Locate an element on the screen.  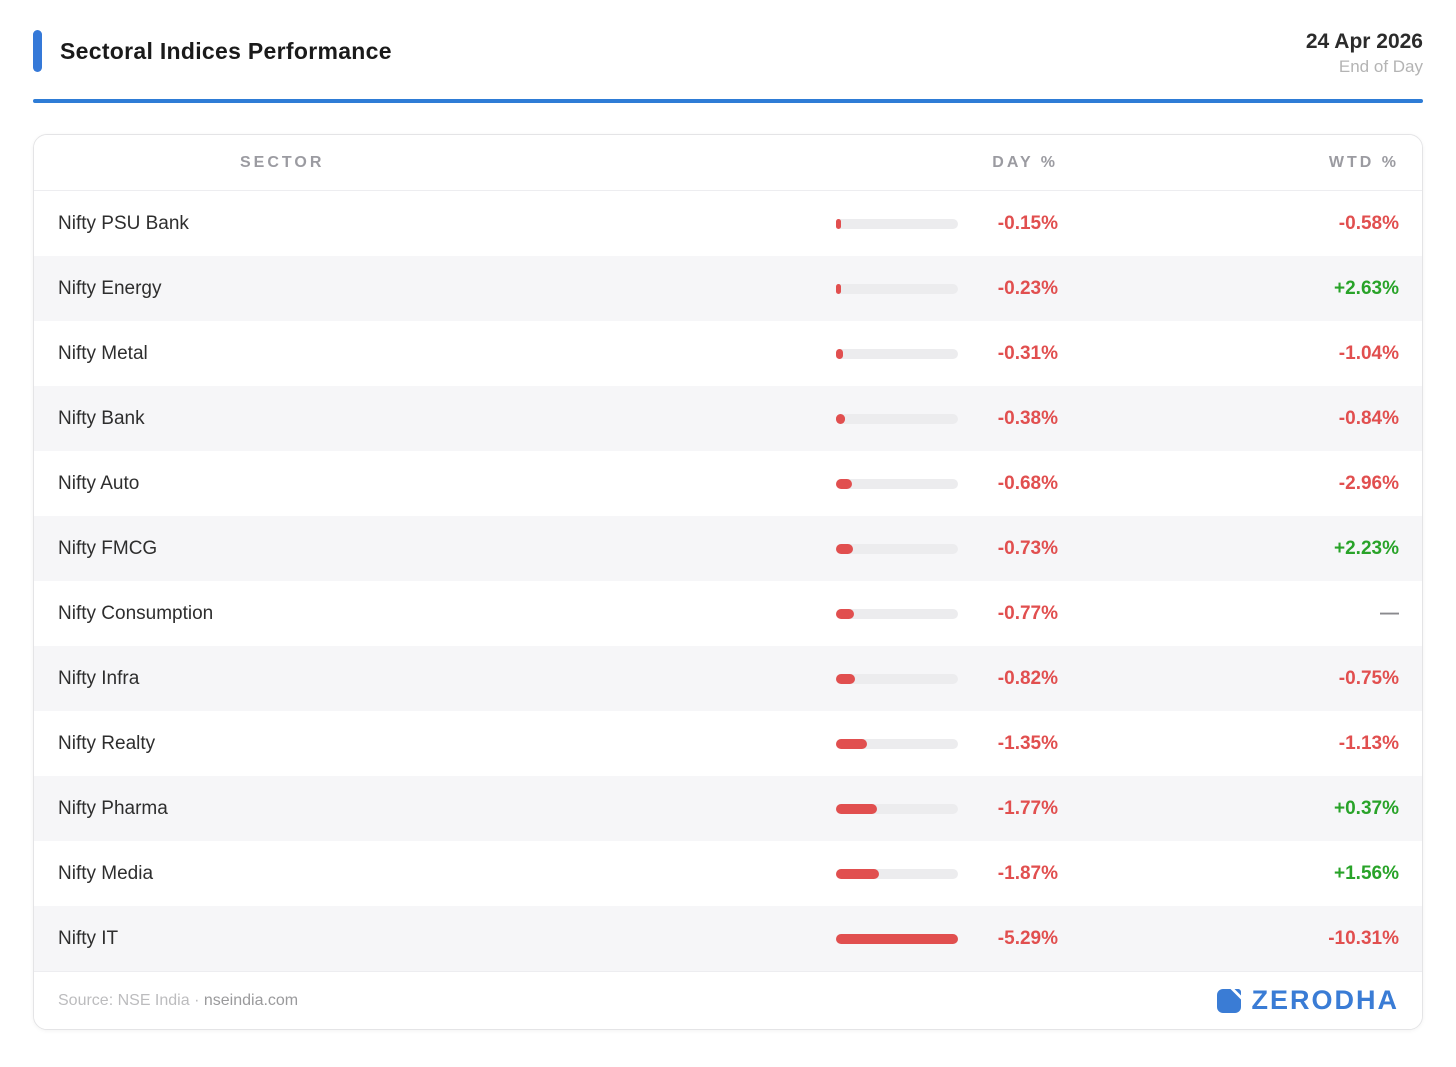
wtd-change: -1.13% is located at coordinates (1368, 743).